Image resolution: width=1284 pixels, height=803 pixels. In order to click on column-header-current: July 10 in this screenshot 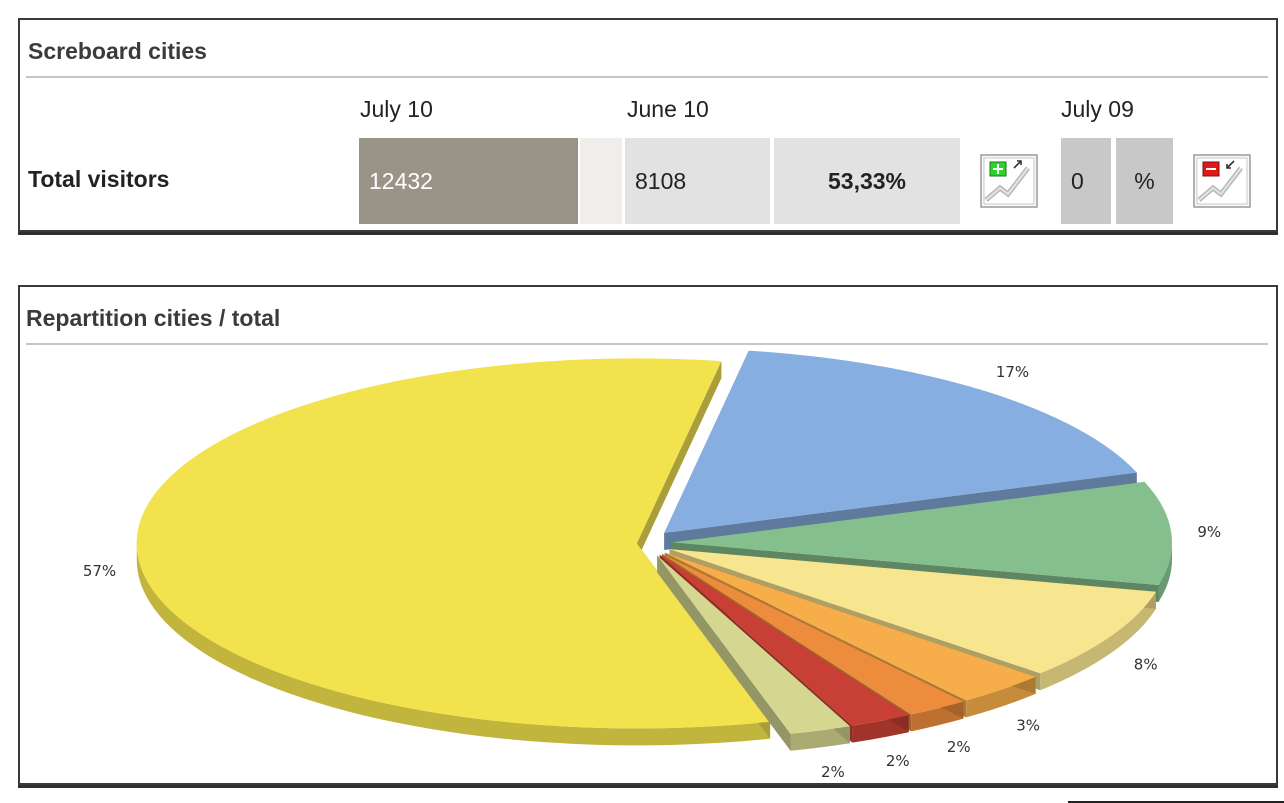, I will do `click(396, 109)`.